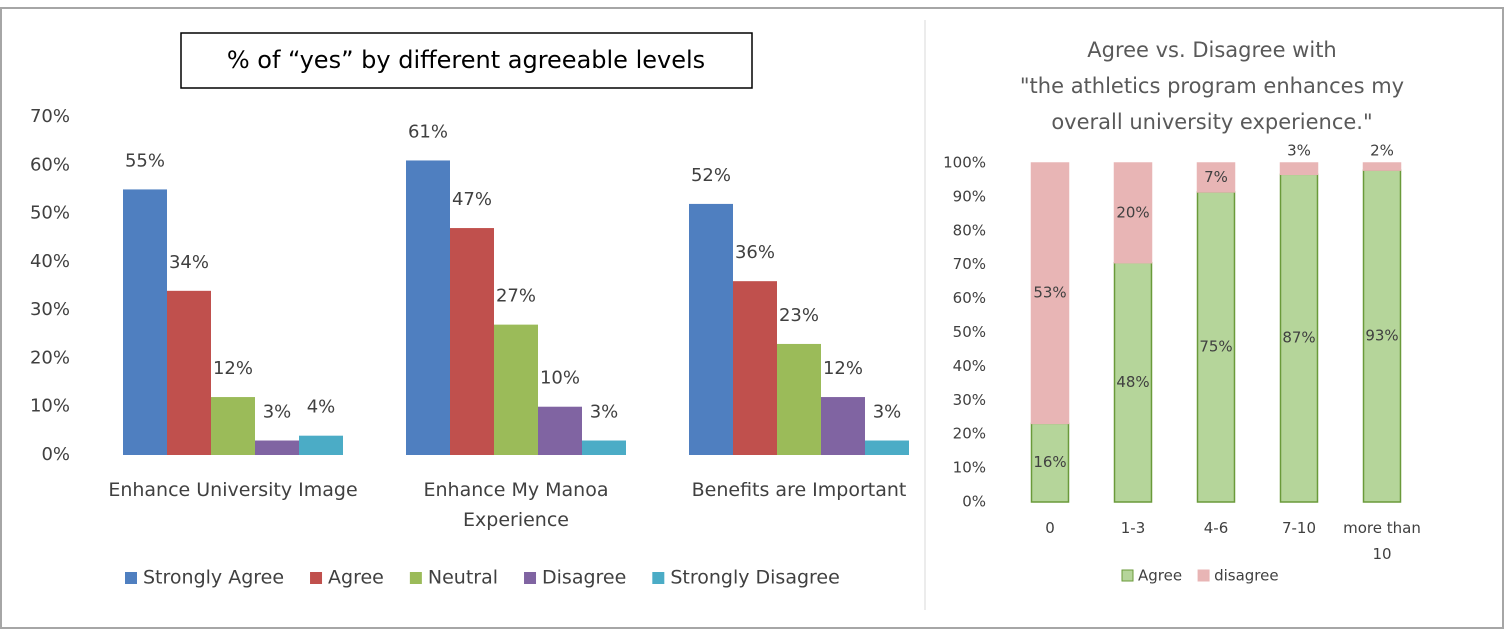 Image resolution: width=1506 pixels, height=631 pixels. I want to click on x-tick-label: 7-10, so click(1299, 528).